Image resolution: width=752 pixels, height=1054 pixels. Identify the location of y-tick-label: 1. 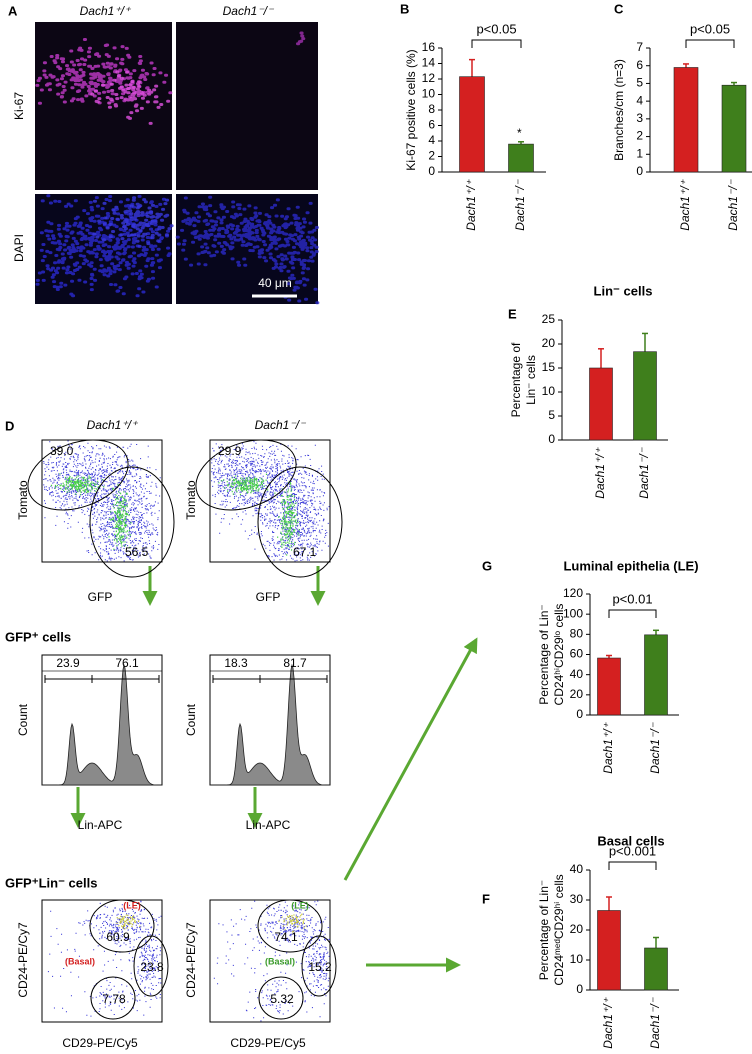
(639, 153).